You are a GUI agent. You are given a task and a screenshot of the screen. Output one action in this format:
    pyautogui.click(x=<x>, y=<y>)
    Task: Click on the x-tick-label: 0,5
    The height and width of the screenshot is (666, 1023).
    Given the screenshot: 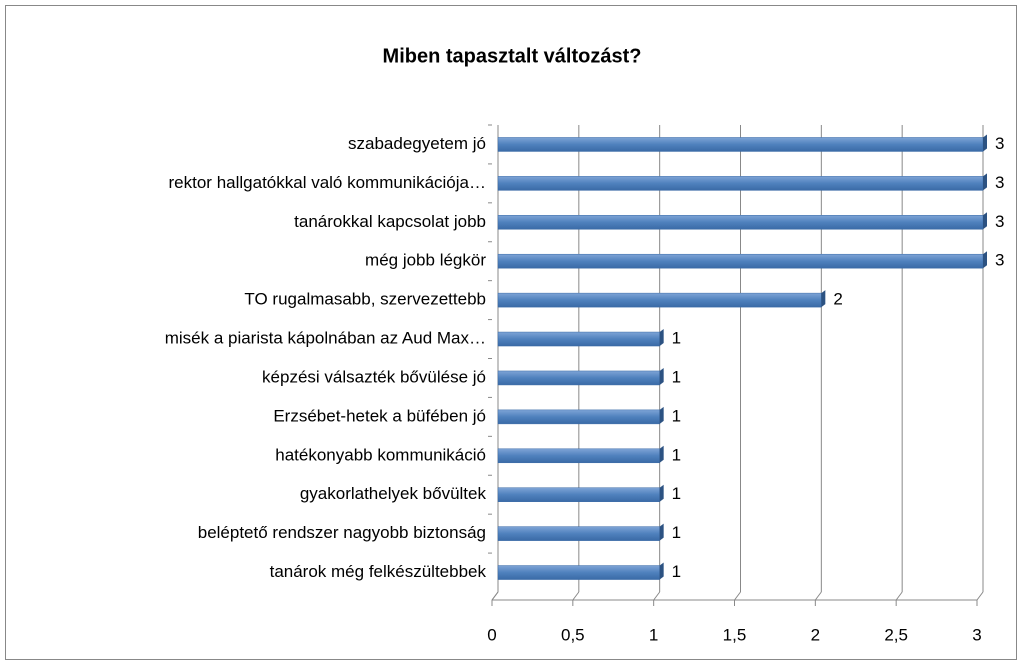 What is the action you would take?
    pyautogui.click(x=573, y=634)
    